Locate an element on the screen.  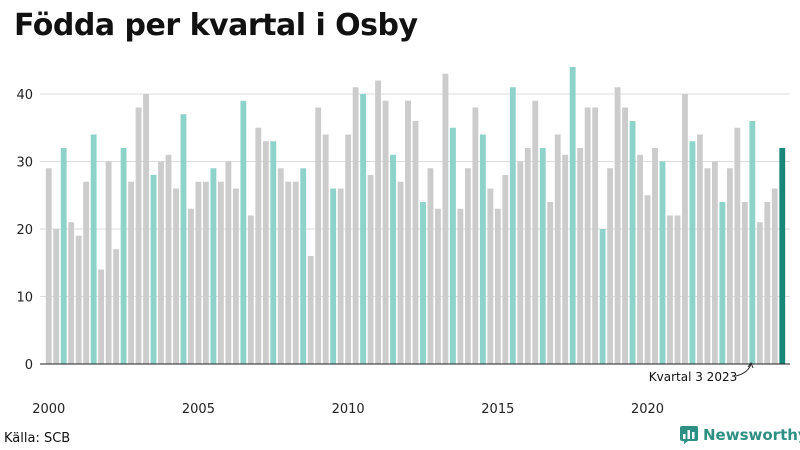
bar: 2001 Q2: 27 is located at coordinates (86, 272).